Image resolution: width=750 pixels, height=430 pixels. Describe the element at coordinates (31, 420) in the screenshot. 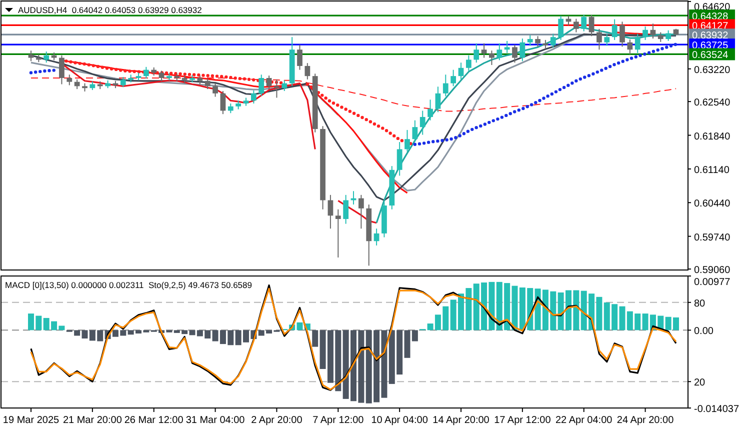

I see `x-tick-label: 19 Mar 2025` at that location.